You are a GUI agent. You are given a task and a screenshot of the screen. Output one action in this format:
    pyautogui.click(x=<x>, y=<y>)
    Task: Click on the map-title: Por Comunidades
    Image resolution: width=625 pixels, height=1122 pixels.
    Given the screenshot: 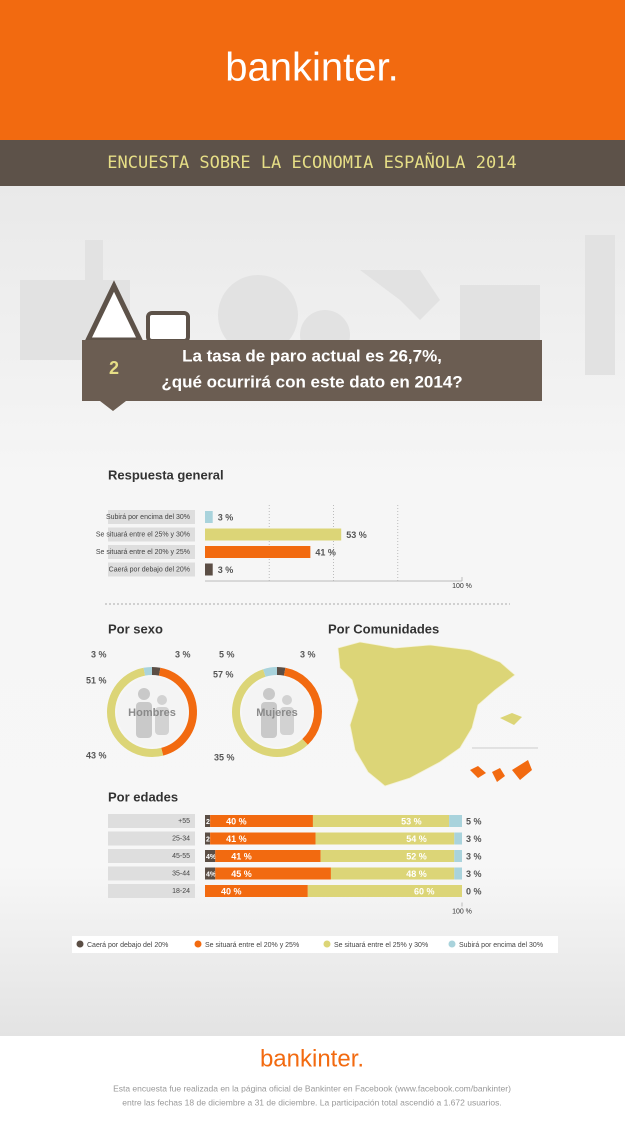 What is the action you would take?
    pyautogui.click(x=383, y=628)
    